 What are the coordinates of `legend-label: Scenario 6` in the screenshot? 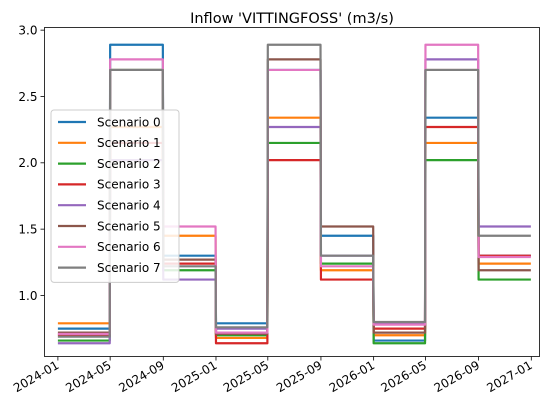 It's located at (129, 247).